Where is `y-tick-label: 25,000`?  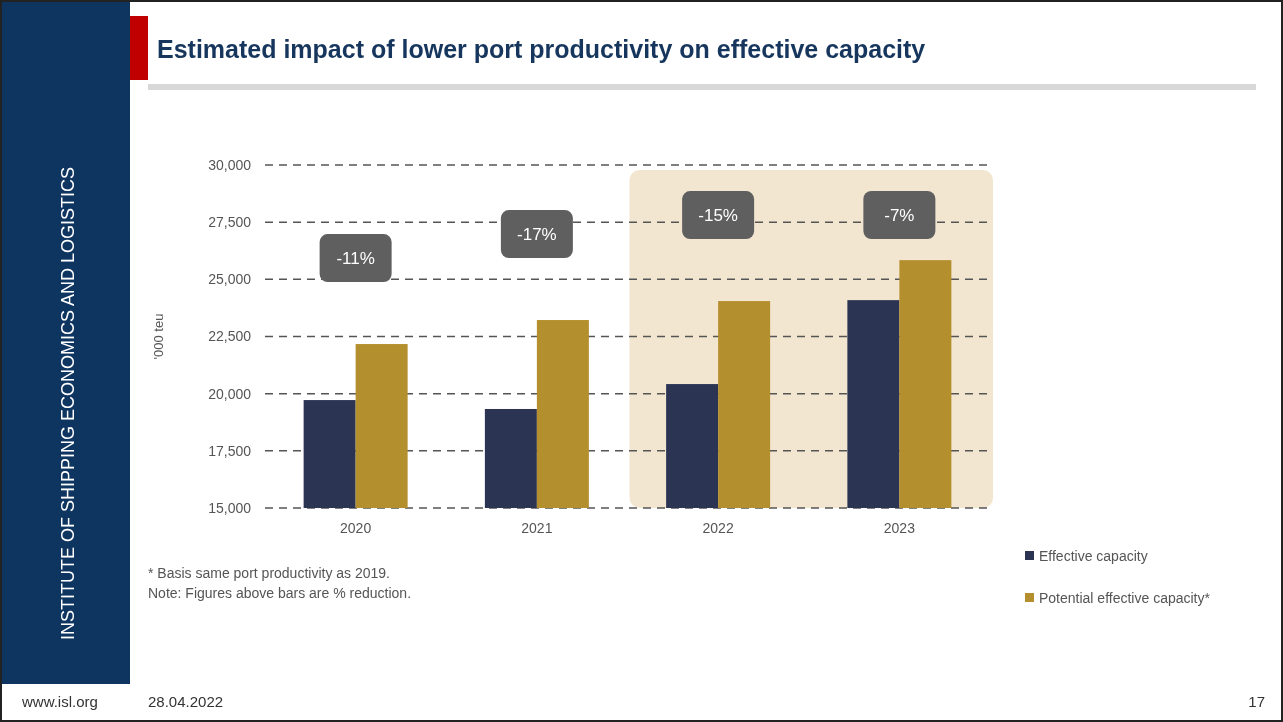 y-tick-label: 25,000 is located at coordinates (230, 279).